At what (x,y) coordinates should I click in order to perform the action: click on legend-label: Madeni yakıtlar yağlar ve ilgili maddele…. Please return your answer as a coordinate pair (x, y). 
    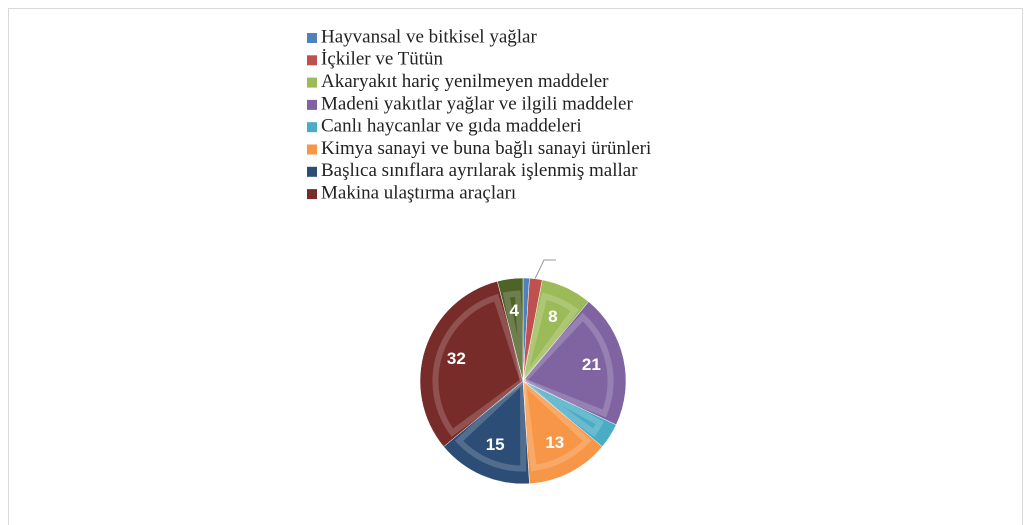
    Looking at the image, I should click on (477, 103).